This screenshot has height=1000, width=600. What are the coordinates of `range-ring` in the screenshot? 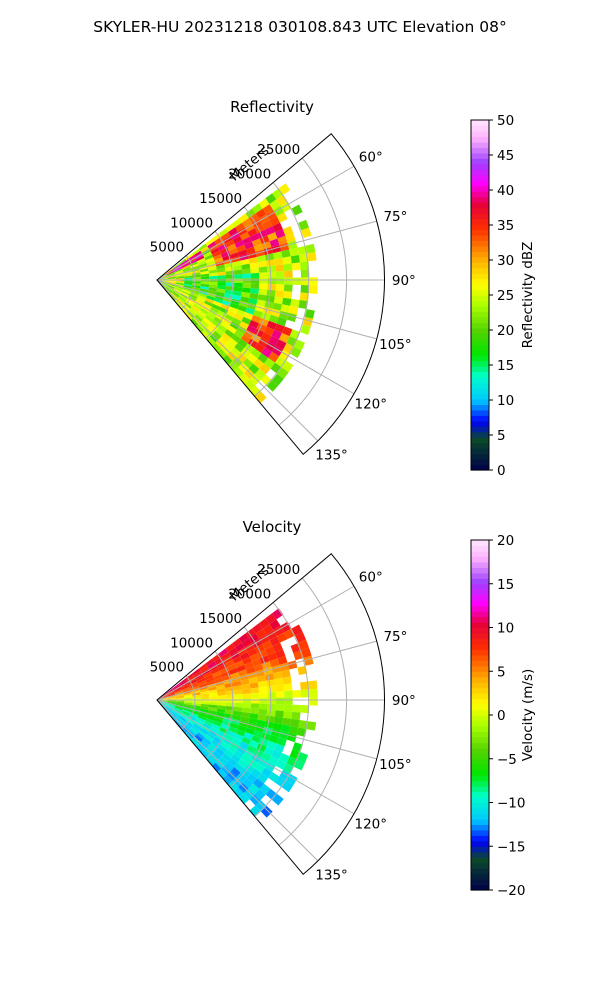 It's located at (219, 704).